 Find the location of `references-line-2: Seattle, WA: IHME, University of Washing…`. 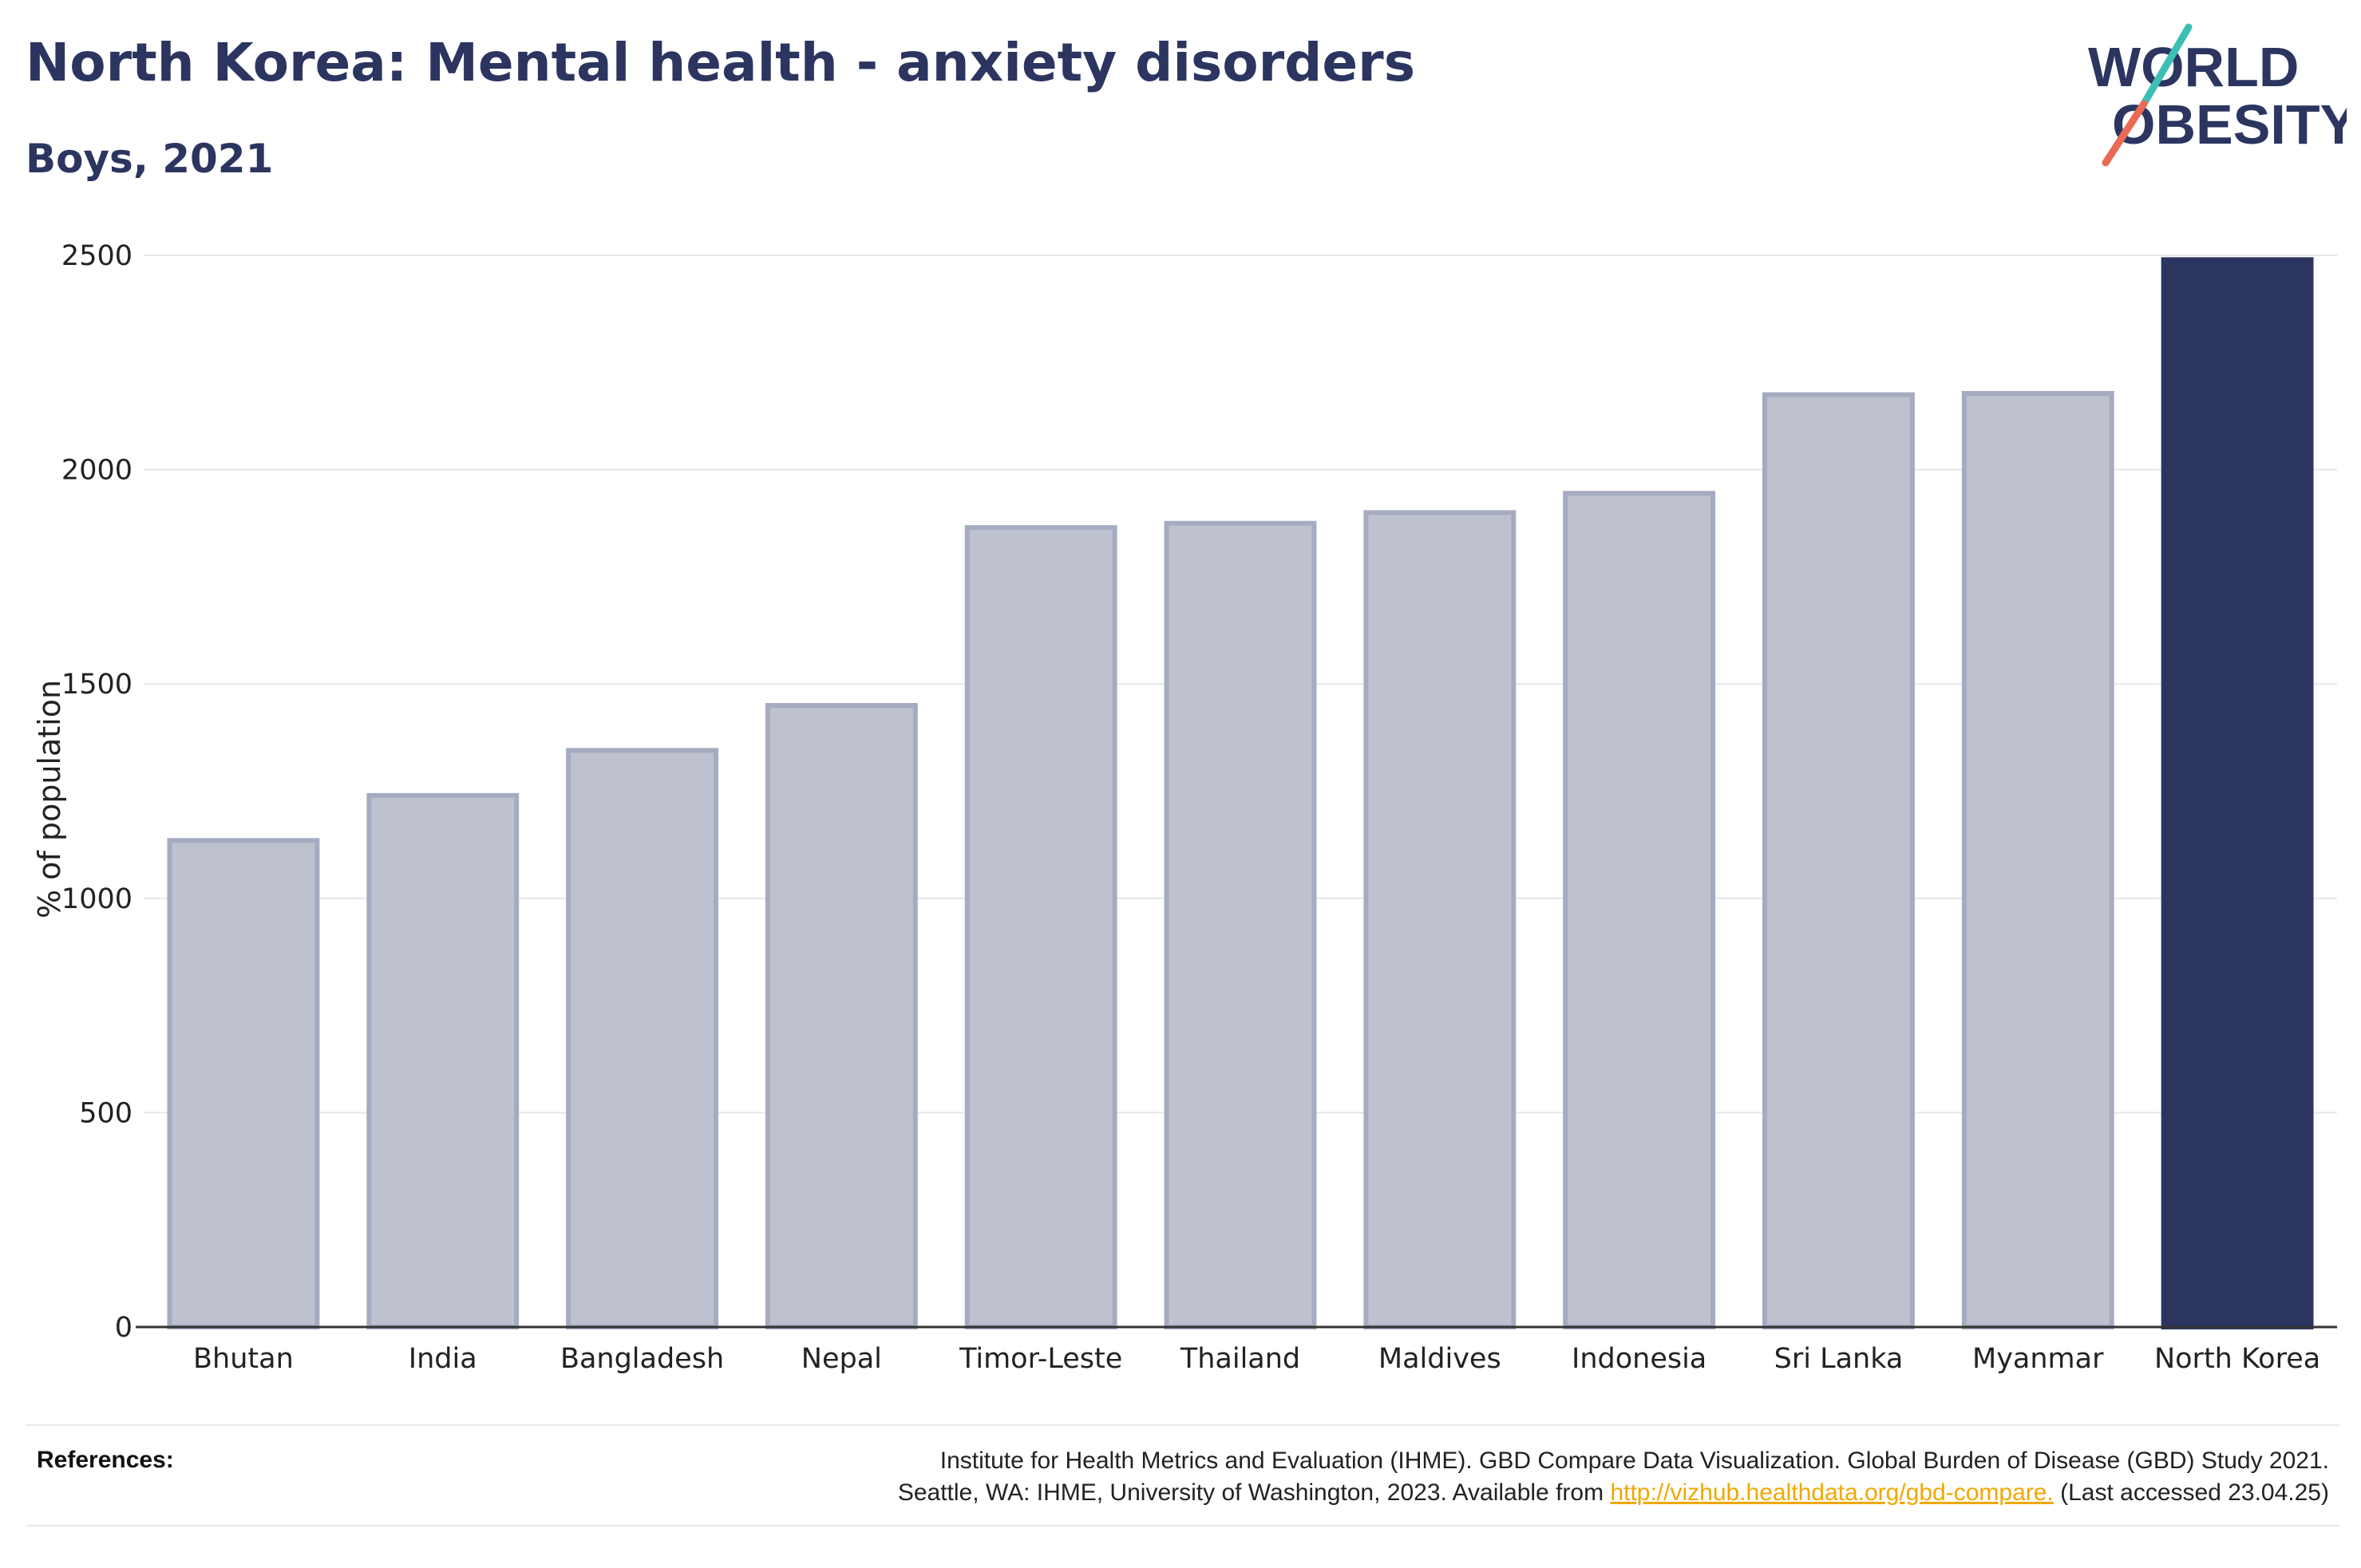

references-line-2: Seattle, WA: IHME, University of Washing… is located at coordinates (1411, 1493).